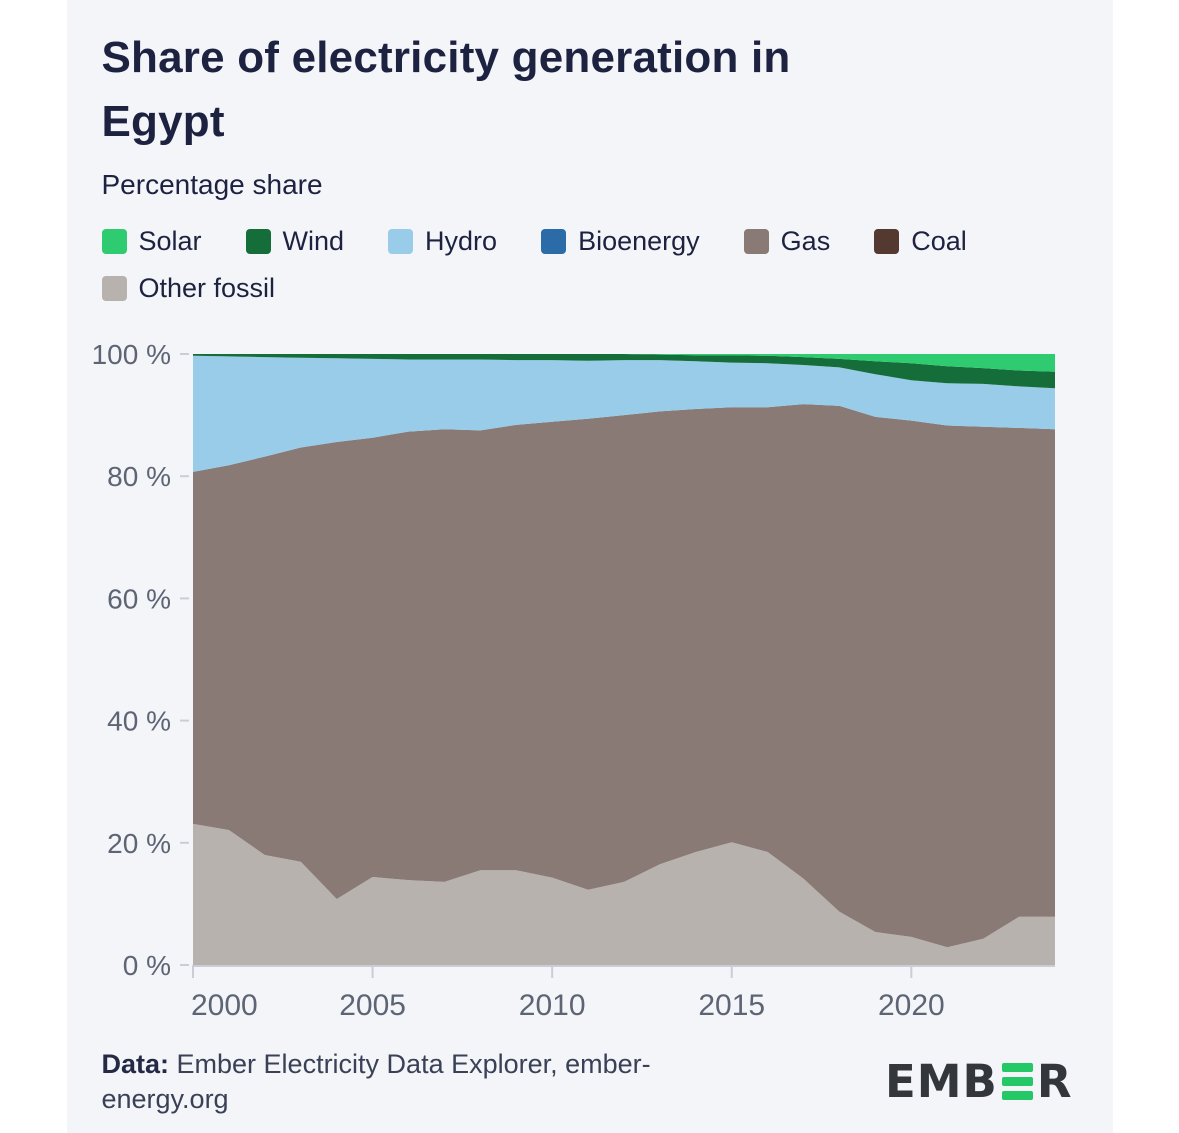 This screenshot has width=1179, height=1133. Describe the element at coordinates (941, 1081) in the screenshot. I see `ember-logo-text-emb: EMB` at that location.